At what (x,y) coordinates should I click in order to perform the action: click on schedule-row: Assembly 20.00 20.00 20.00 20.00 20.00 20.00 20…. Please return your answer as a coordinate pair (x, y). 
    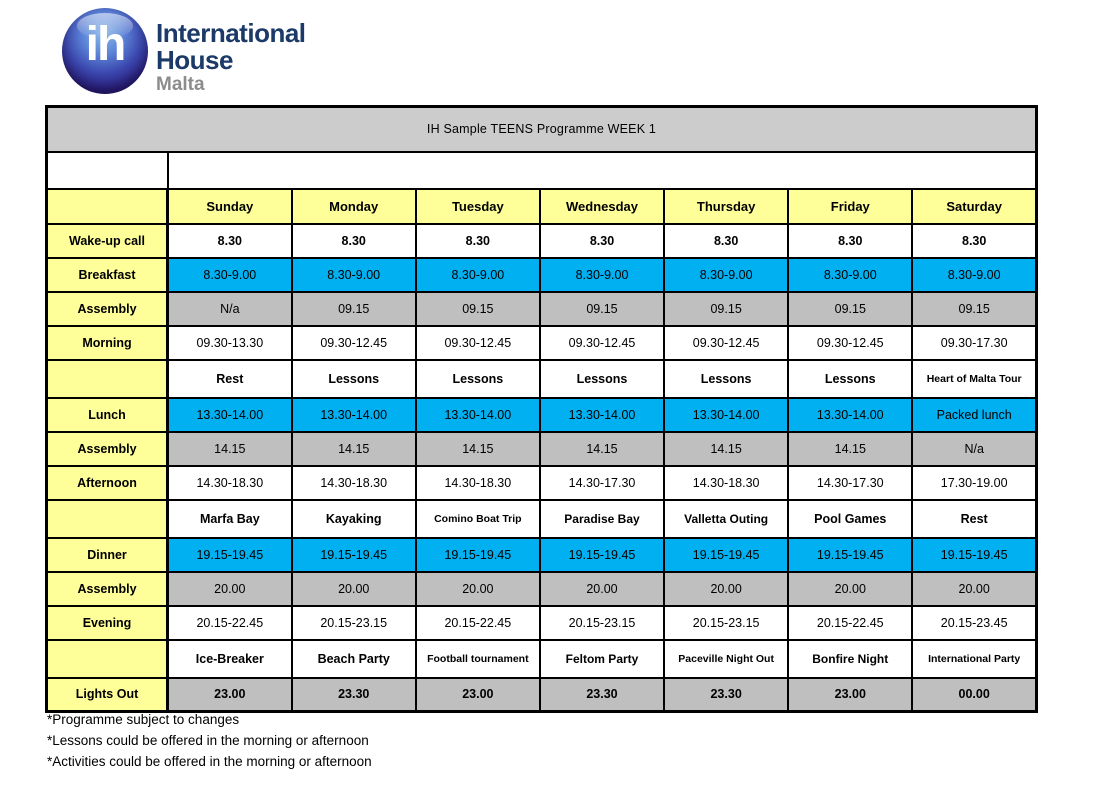
    Looking at the image, I should click on (541, 588).